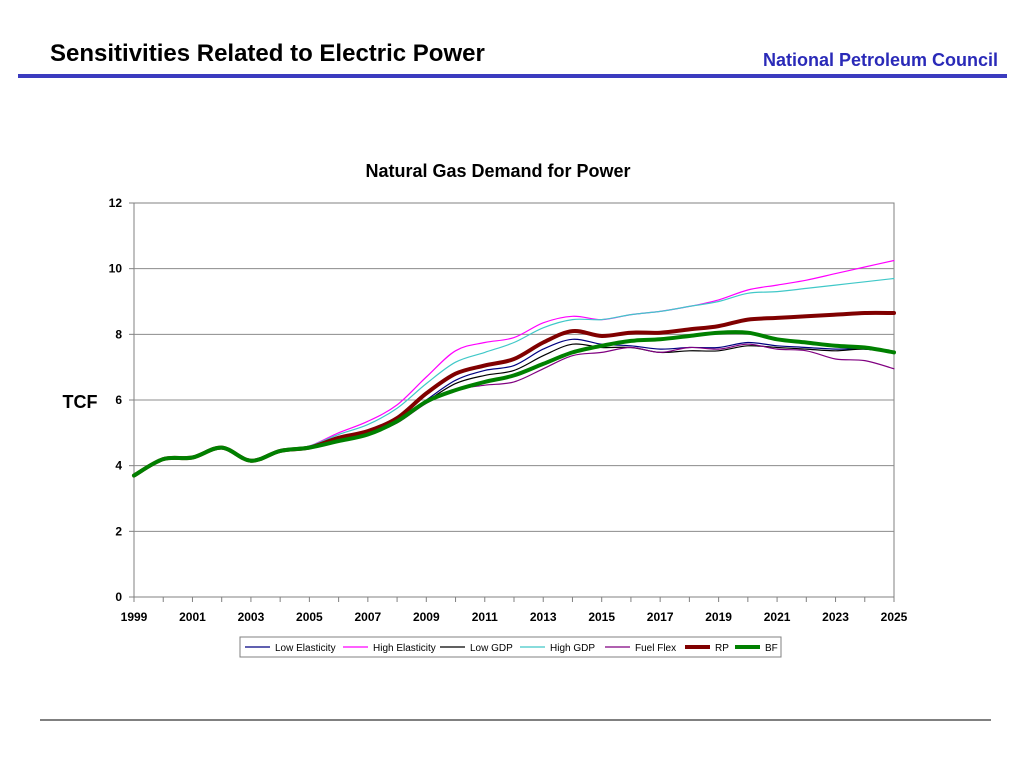  I want to click on x-tick-label: 2023, so click(835, 617).